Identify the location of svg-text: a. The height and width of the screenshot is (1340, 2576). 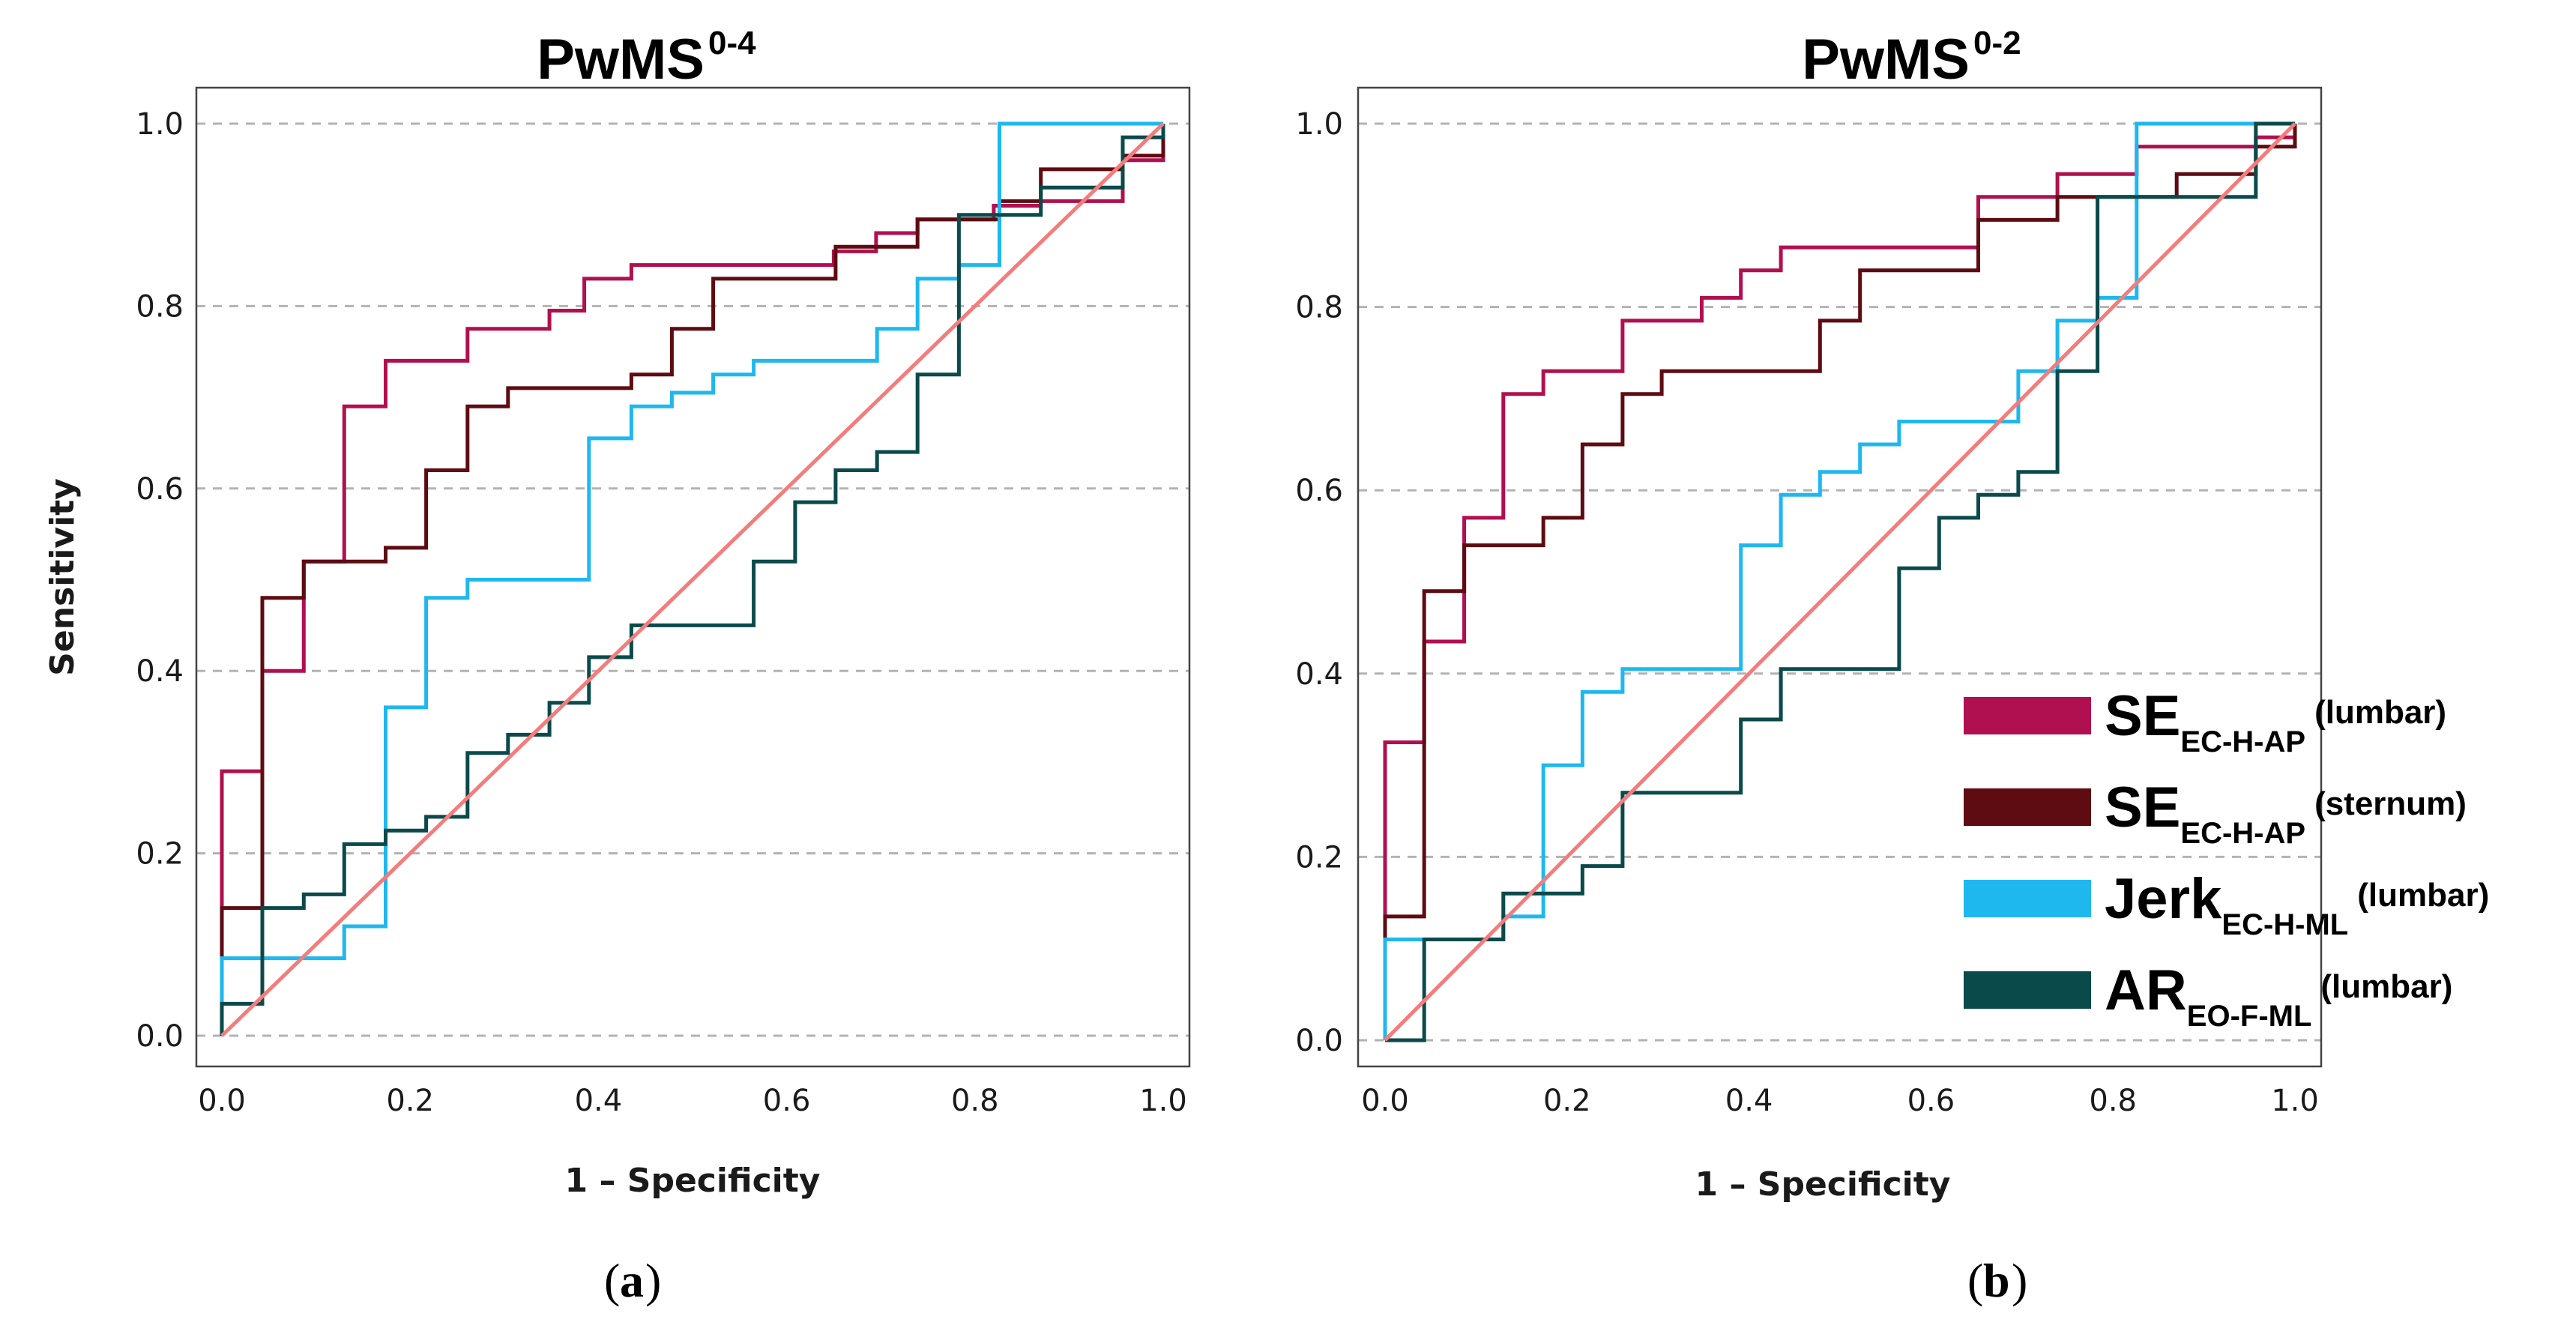
(632, 1280).